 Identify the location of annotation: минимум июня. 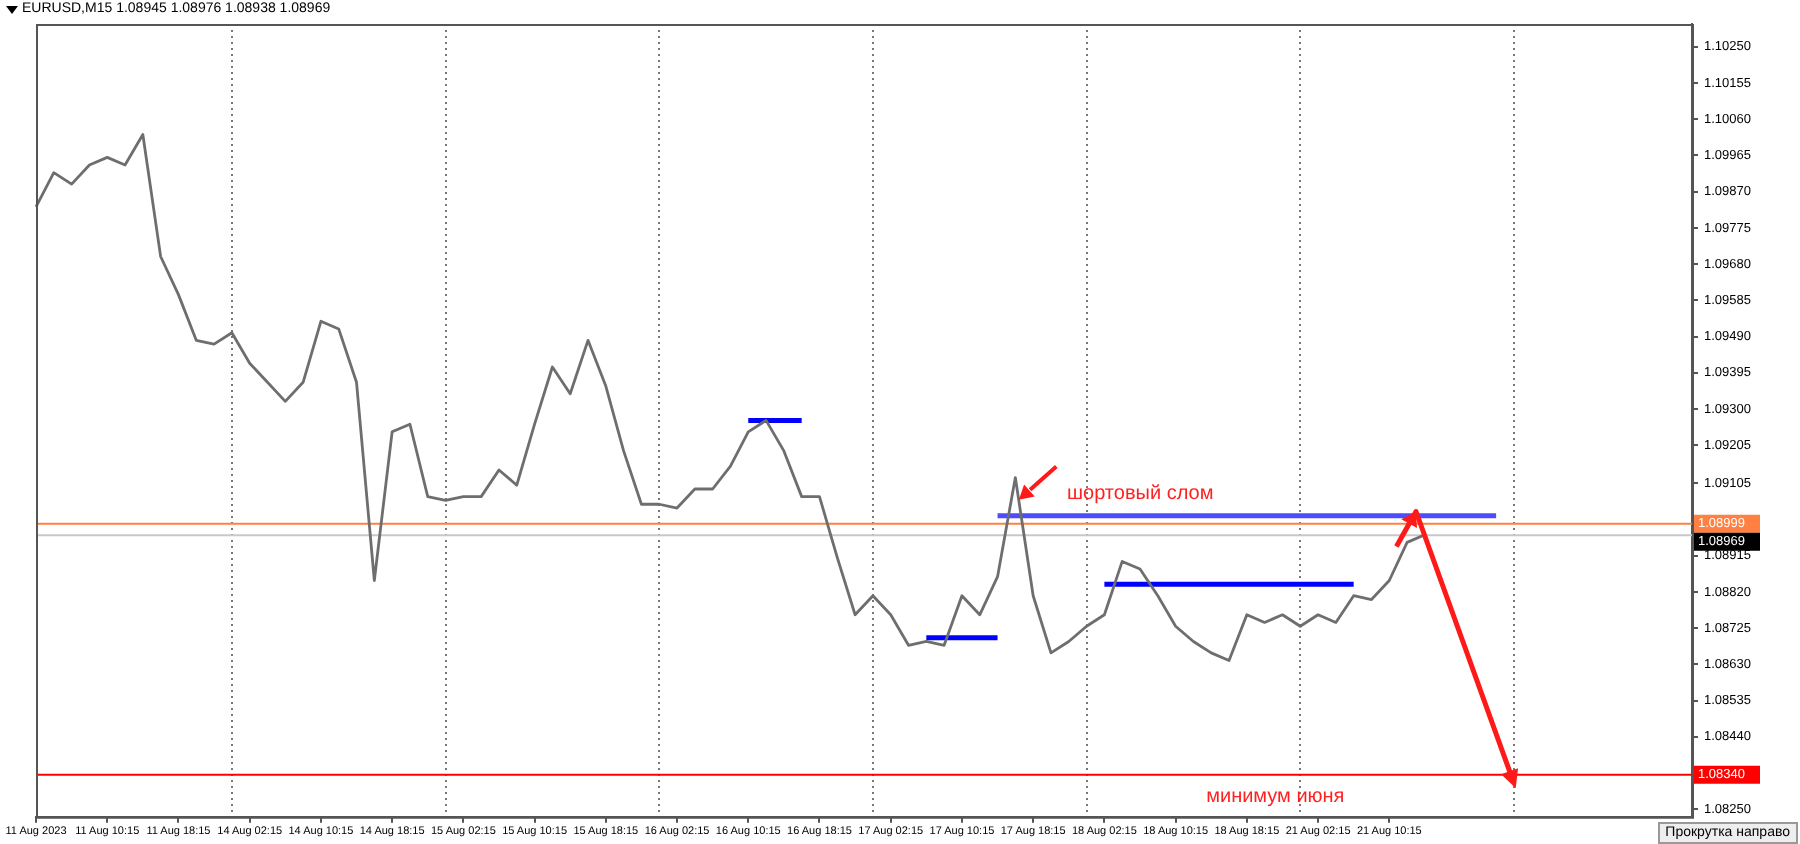
(1275, 796).